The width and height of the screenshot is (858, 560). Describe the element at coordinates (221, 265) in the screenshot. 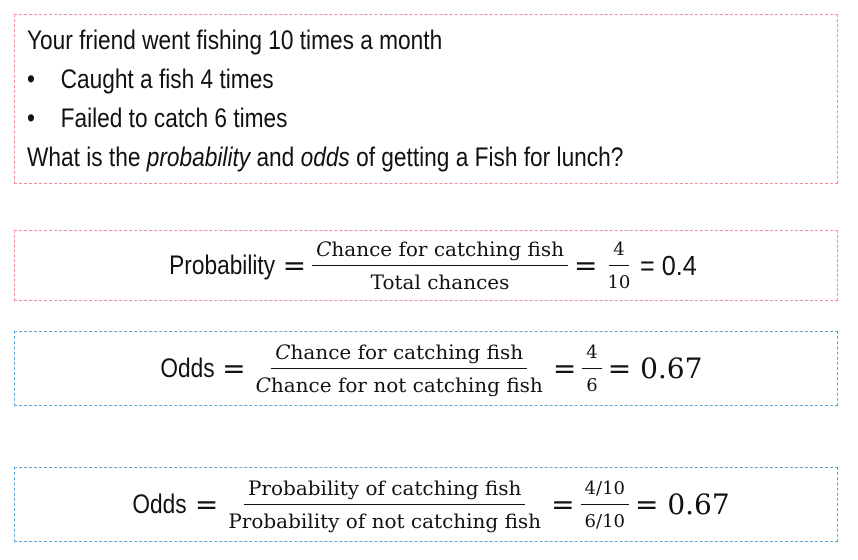

I see `formula-label: Probability` at that location.